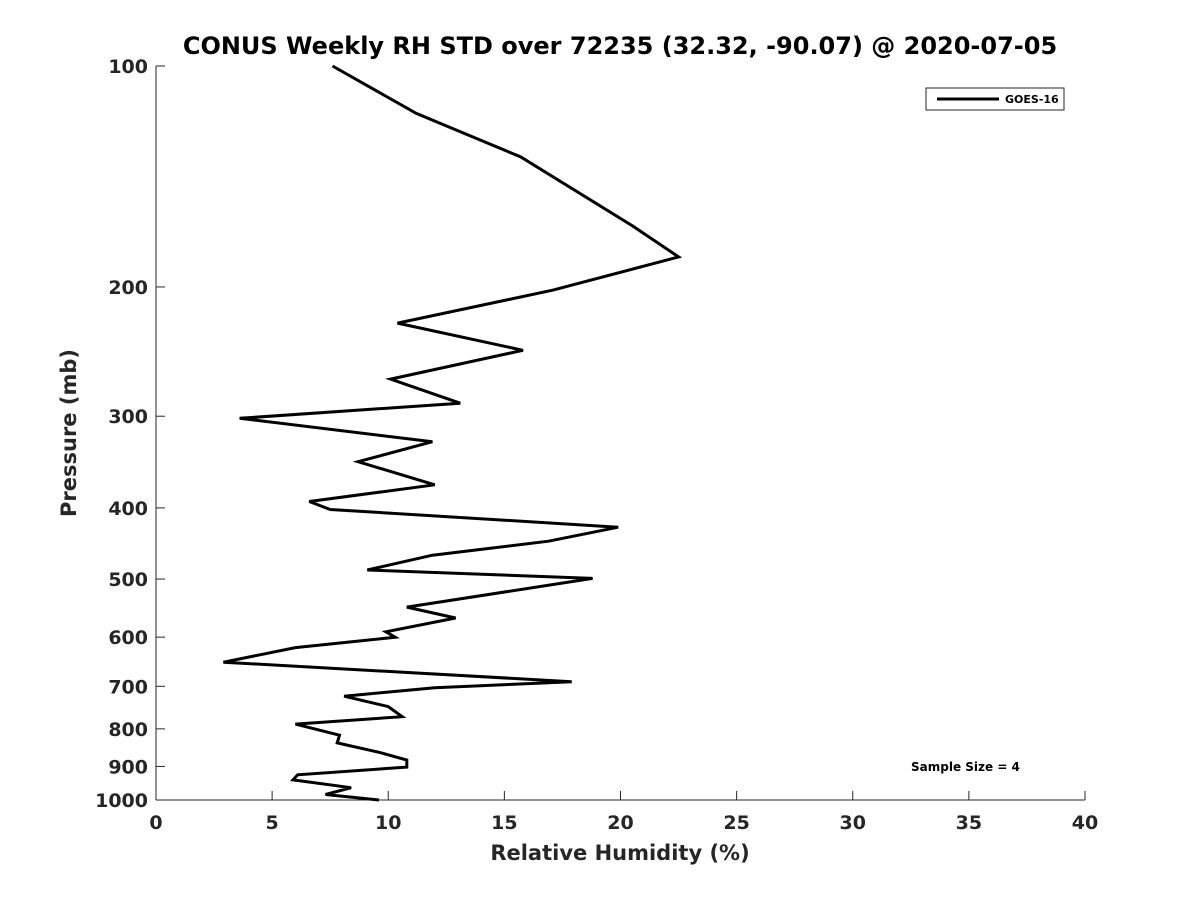  What do you see at coordinates (619, 853) in the screenshot?
I see `x-axis-label: Relative Humidity (%)` at bounding box center [619, 853].